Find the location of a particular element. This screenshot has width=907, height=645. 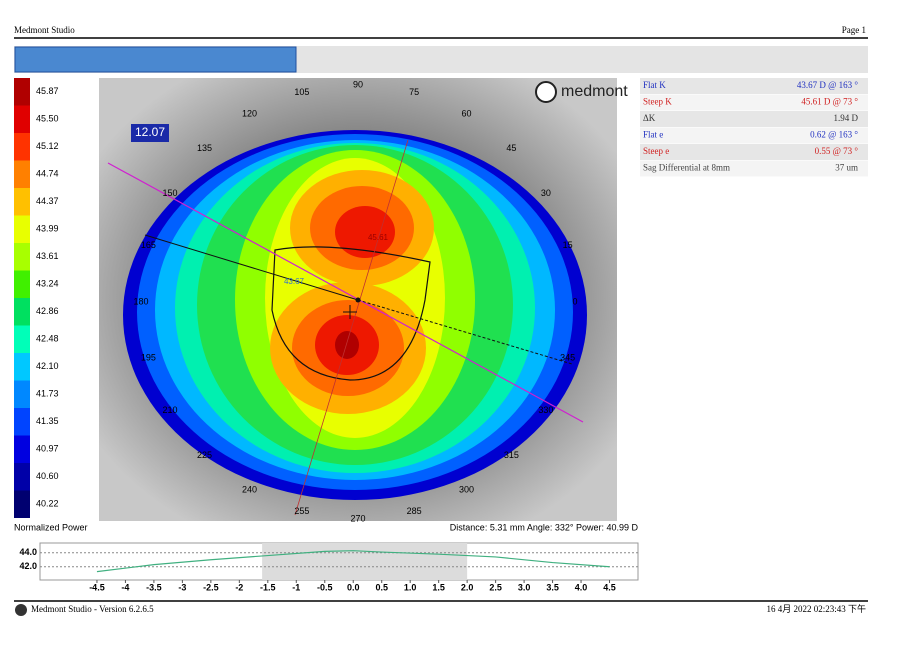

angle-label: 135 is located at coordinates (204, 148).